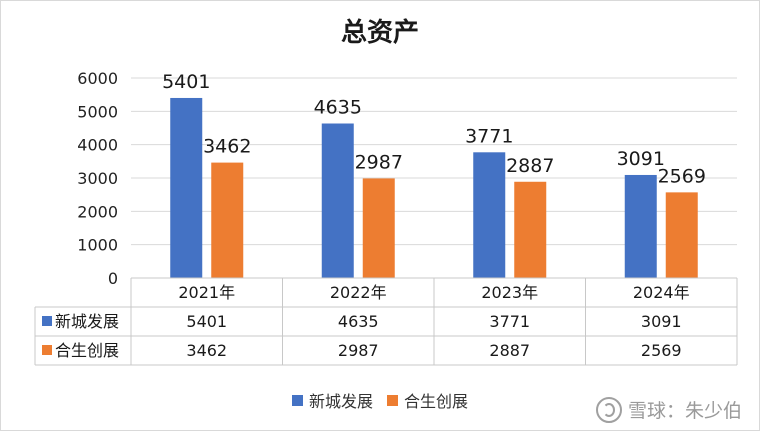 The width and height of the screenshot is (760, 431). I want to click on data-label: 3771, so click(489, 136).